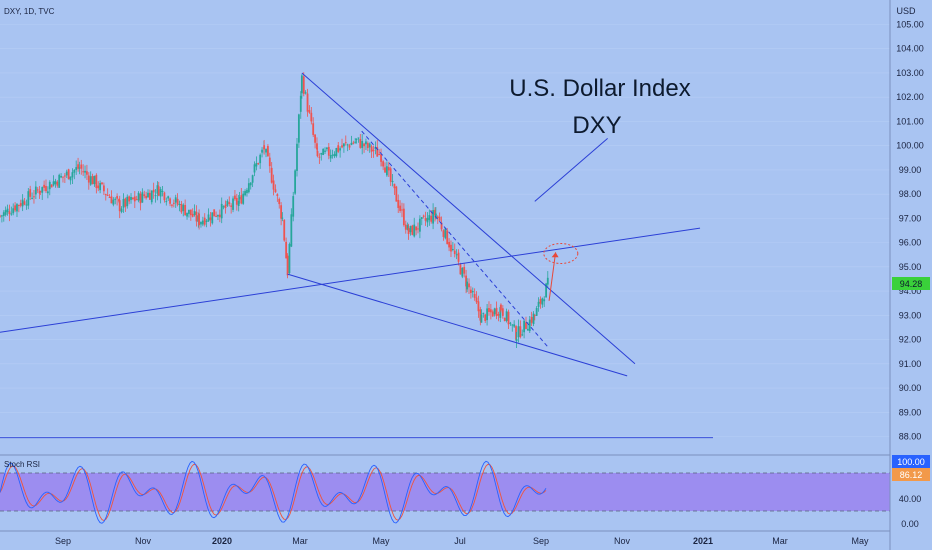 This screenshot has height=550, width=932. I want to click on stoch-d-line, so click(273, 492).